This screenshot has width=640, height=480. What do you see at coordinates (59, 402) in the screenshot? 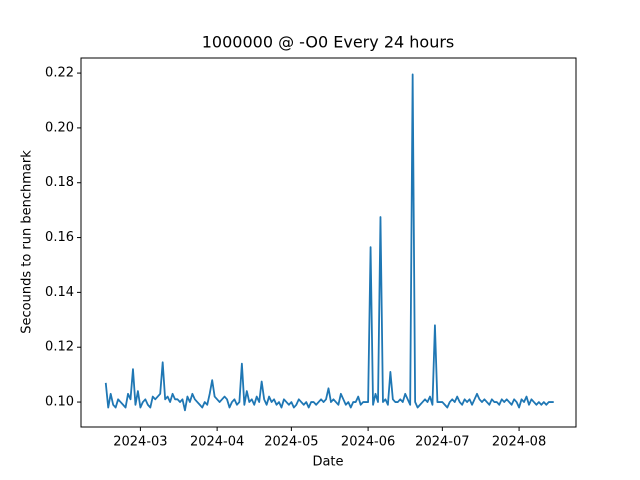
I see `y-tick-label: 0.10` at bounding box center [59, 402].